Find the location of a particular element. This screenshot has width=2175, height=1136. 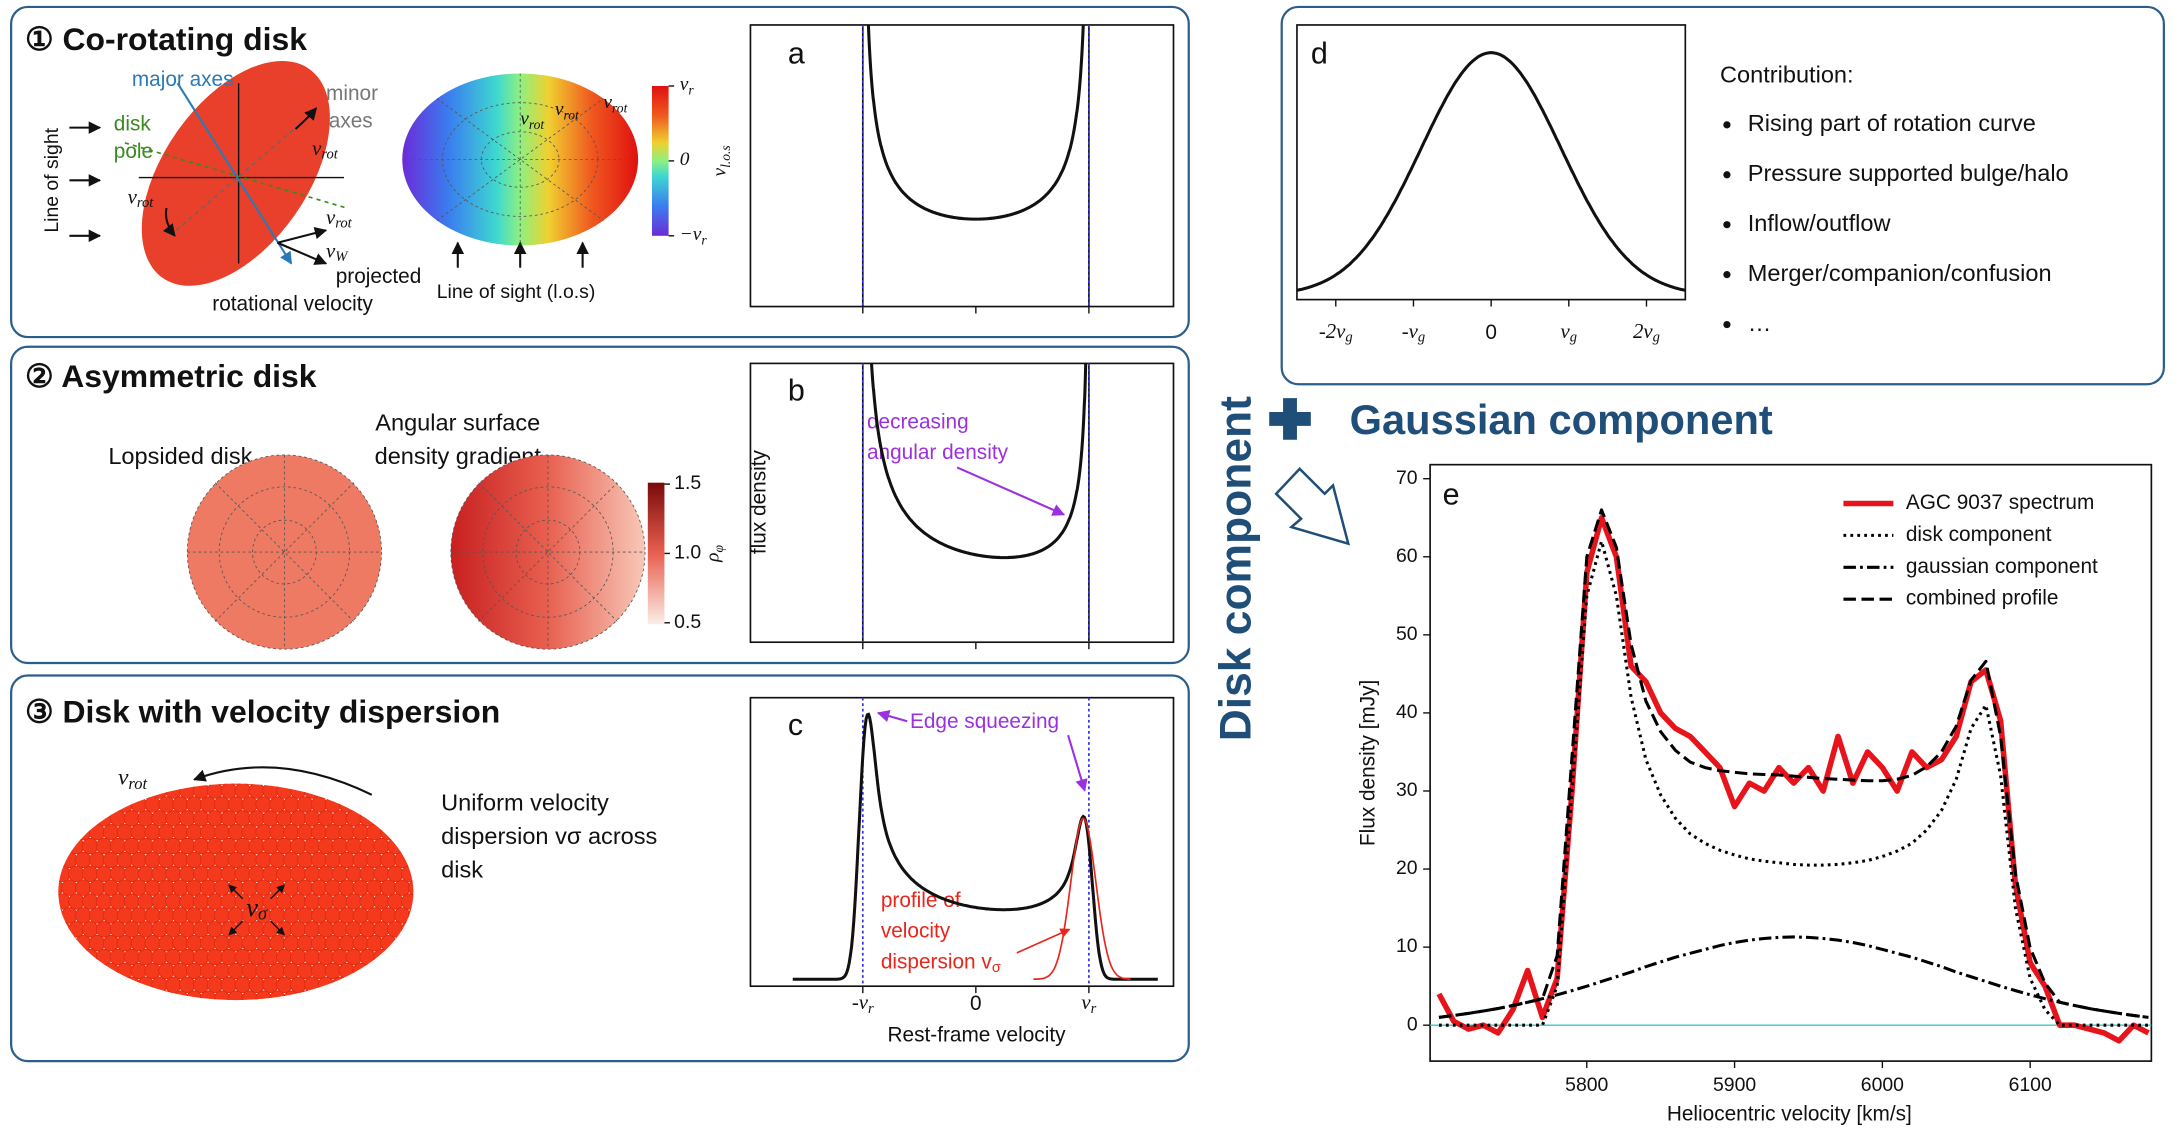

x-tick-label: 0 is located at coordinates (976, 1003).